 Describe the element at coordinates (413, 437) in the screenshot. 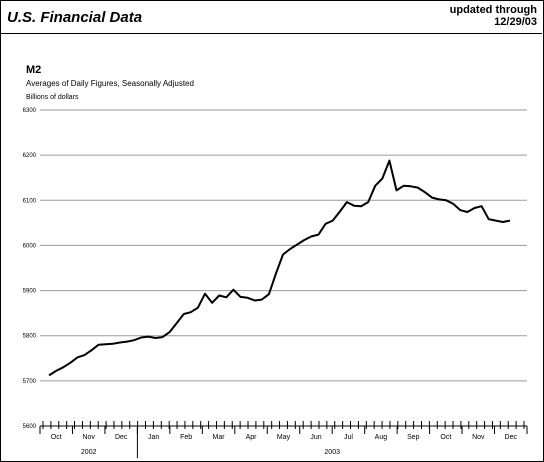

I see `x-month-label: Sep` at that location.